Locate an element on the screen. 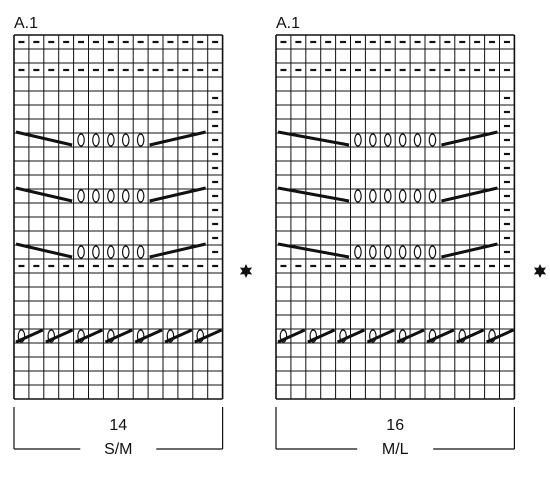 This screenshot has height=480, width=550. stitch-count: 16 is located at coordinates (395, 425).